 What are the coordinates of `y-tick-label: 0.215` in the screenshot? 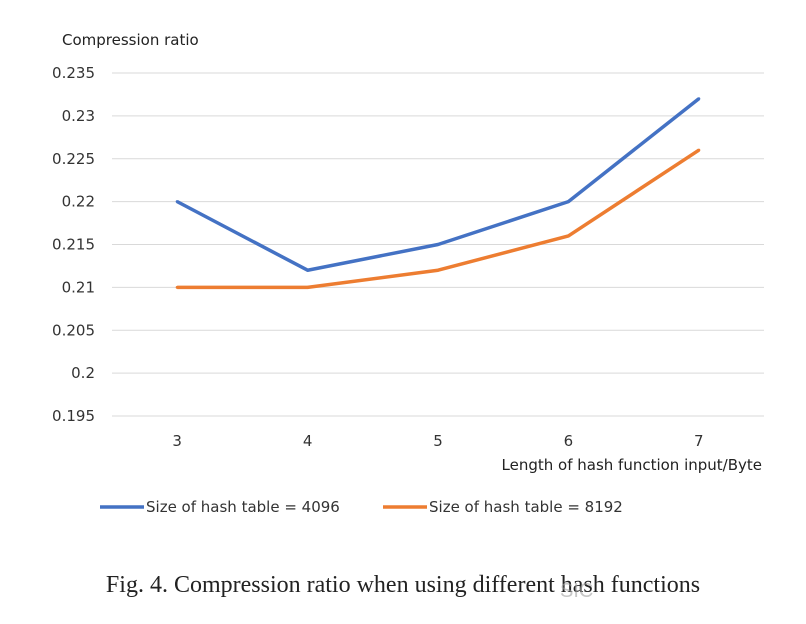 It's located at (73, 245).